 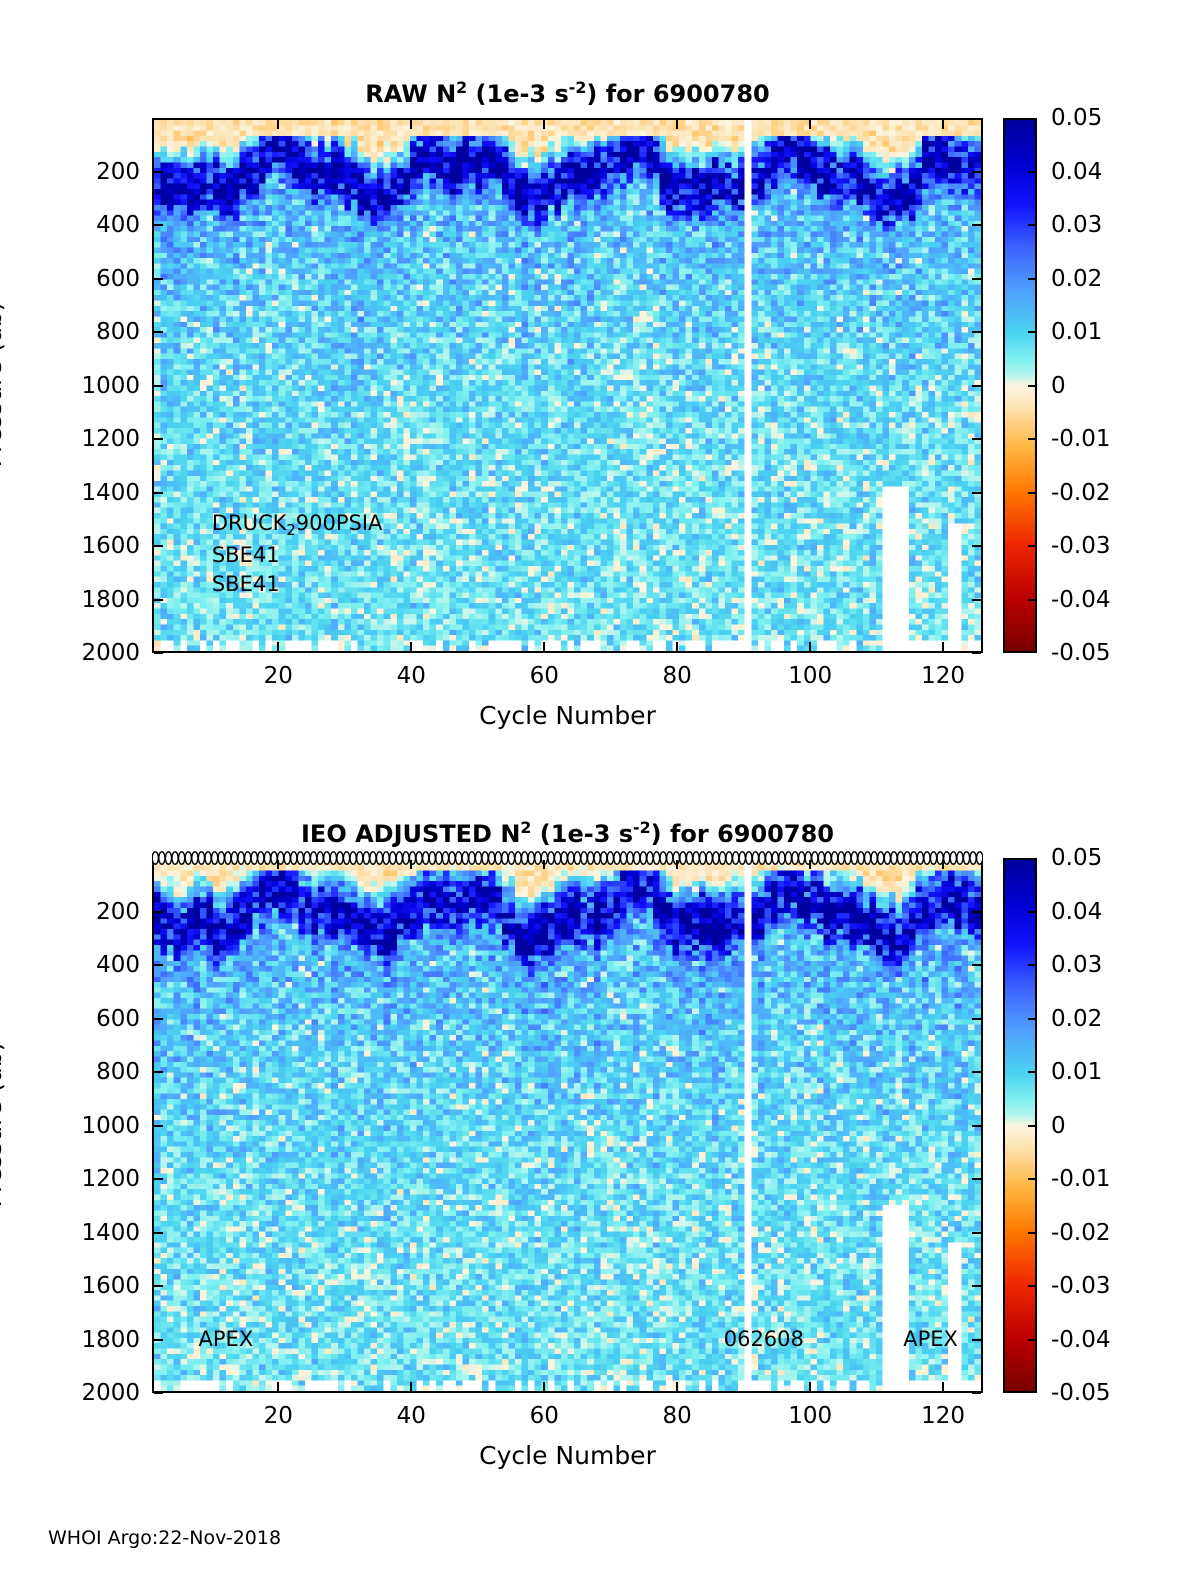 What do you see at coordinates (245, 584) in the screenshot?
I see `plot-annotation: SBE41` at bounding box center [245, 584].